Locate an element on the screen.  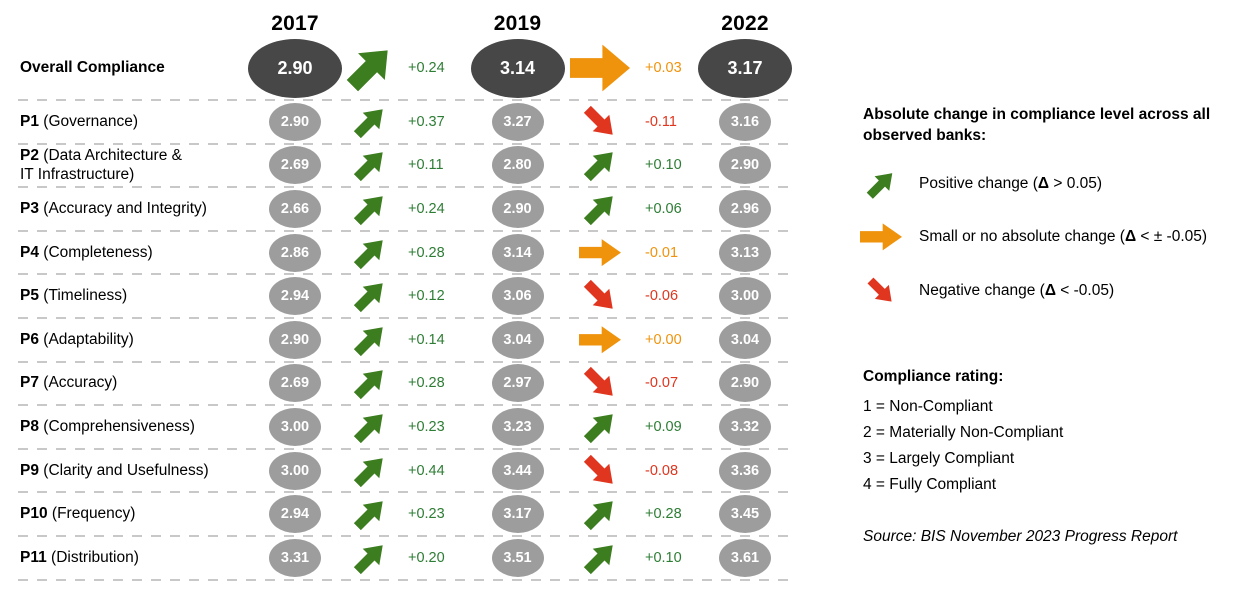
score-2019: 3.51 is located at coordinates (517, 557).